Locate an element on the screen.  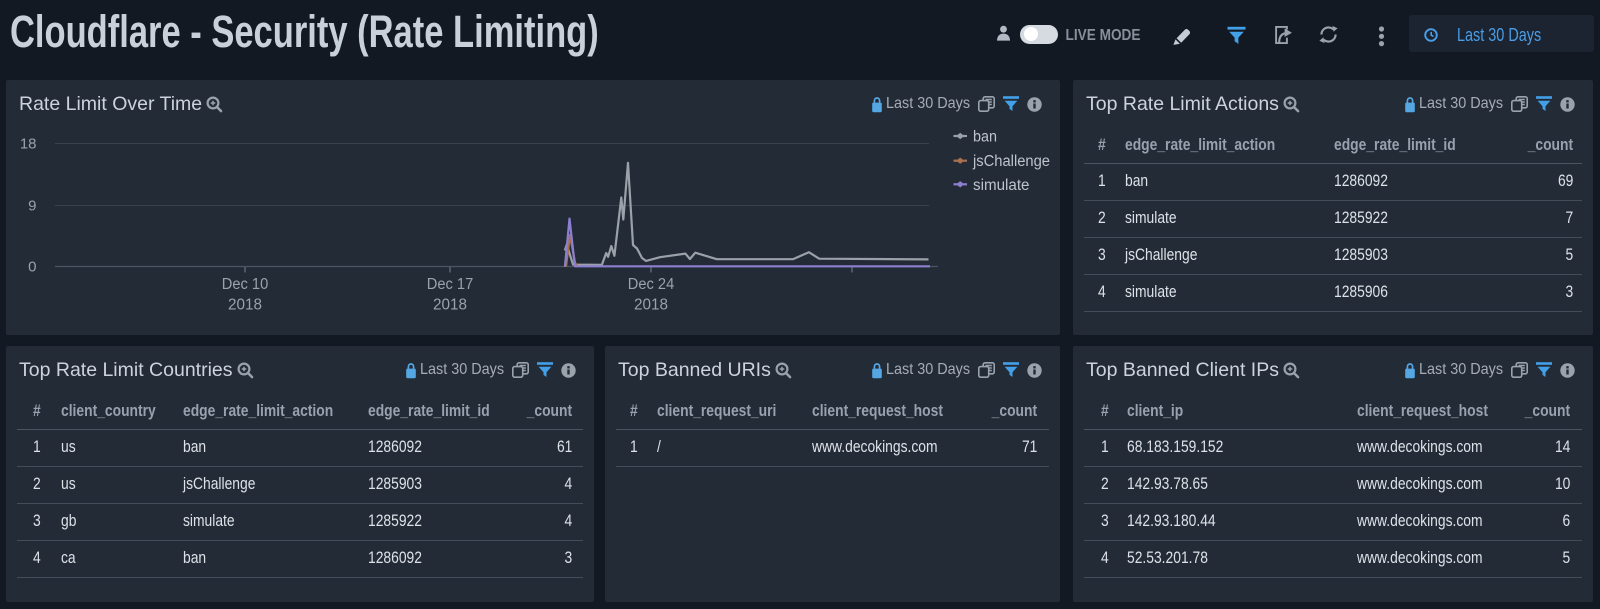
svg-text: Dec 24 is located at coordinates (651, 284).